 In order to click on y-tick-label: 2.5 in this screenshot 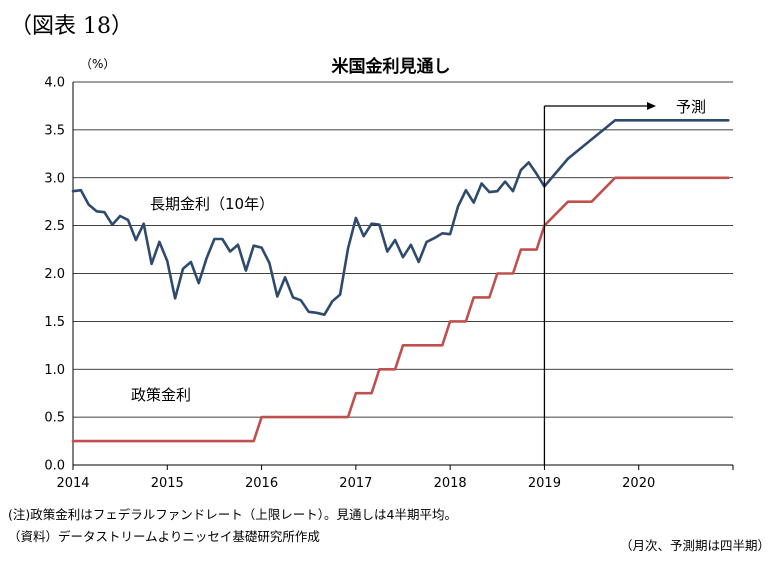, I will do `click(54, 226)`.